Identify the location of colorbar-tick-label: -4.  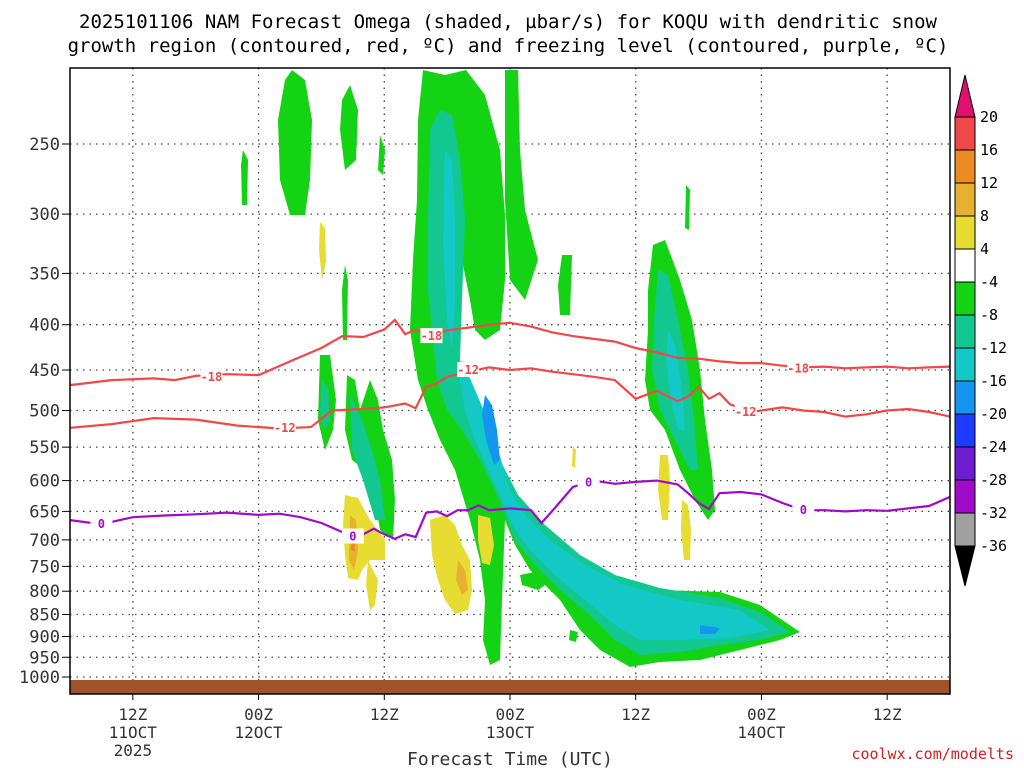
(989, 282).